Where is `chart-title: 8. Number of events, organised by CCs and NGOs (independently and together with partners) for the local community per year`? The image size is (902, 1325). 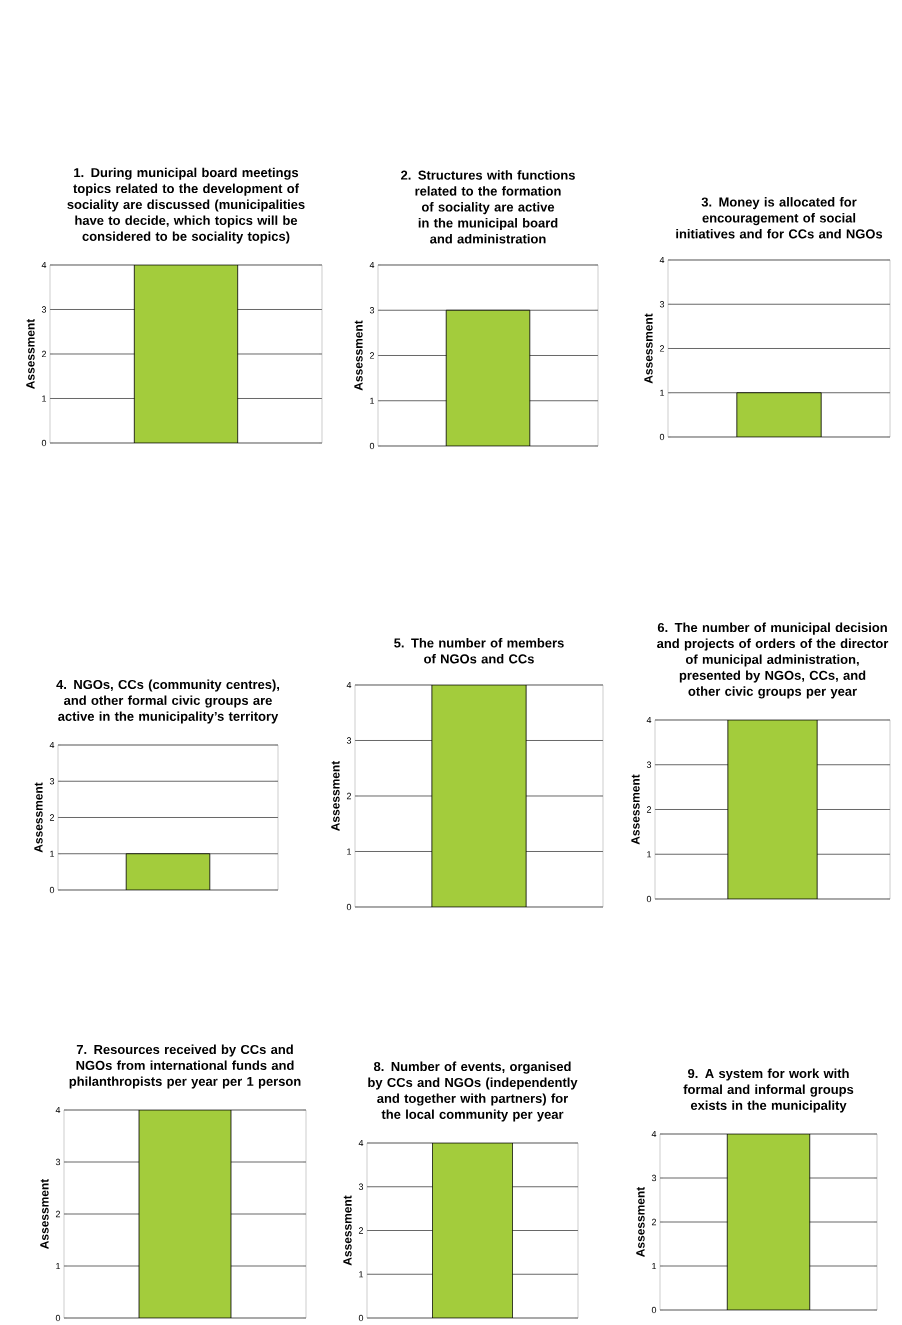
chart-title: 8. Number of events, organised by CCs and NGOs (independently and together with partners) for the local community per year is located at coordinates (473, 1091).